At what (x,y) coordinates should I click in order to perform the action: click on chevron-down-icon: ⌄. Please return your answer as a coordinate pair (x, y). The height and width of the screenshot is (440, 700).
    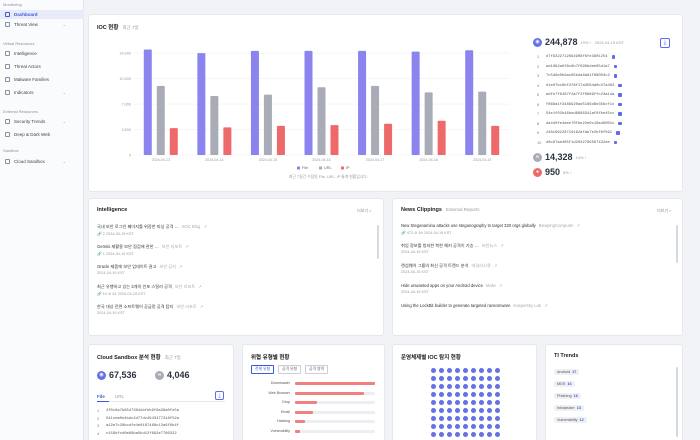
    Looking at the image, I should click on (64, 92).